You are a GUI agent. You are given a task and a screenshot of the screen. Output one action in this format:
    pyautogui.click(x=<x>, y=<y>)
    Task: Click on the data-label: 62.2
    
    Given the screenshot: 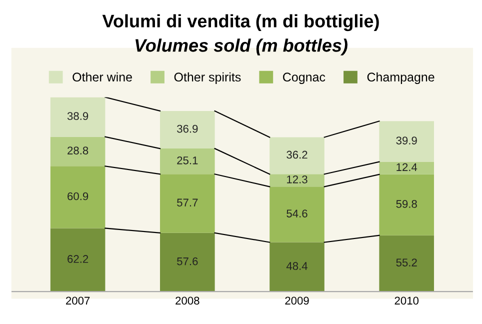 What is the action you would take?
    pyautogui.click(x=78, y=259)
    